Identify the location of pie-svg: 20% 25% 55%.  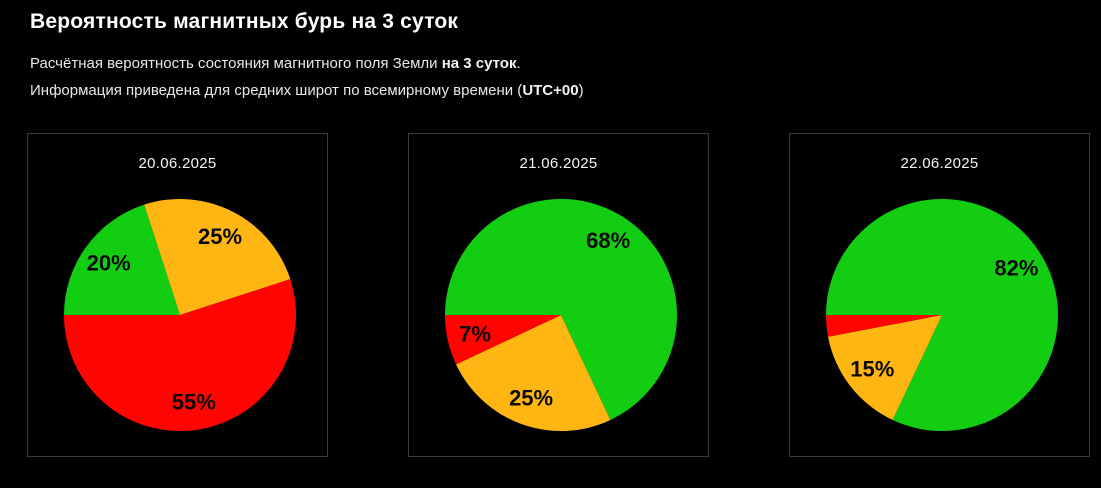
(179, 315).